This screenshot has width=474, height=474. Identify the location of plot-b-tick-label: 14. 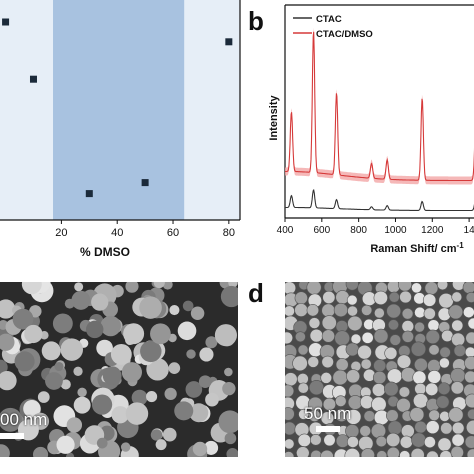
(469, 230).